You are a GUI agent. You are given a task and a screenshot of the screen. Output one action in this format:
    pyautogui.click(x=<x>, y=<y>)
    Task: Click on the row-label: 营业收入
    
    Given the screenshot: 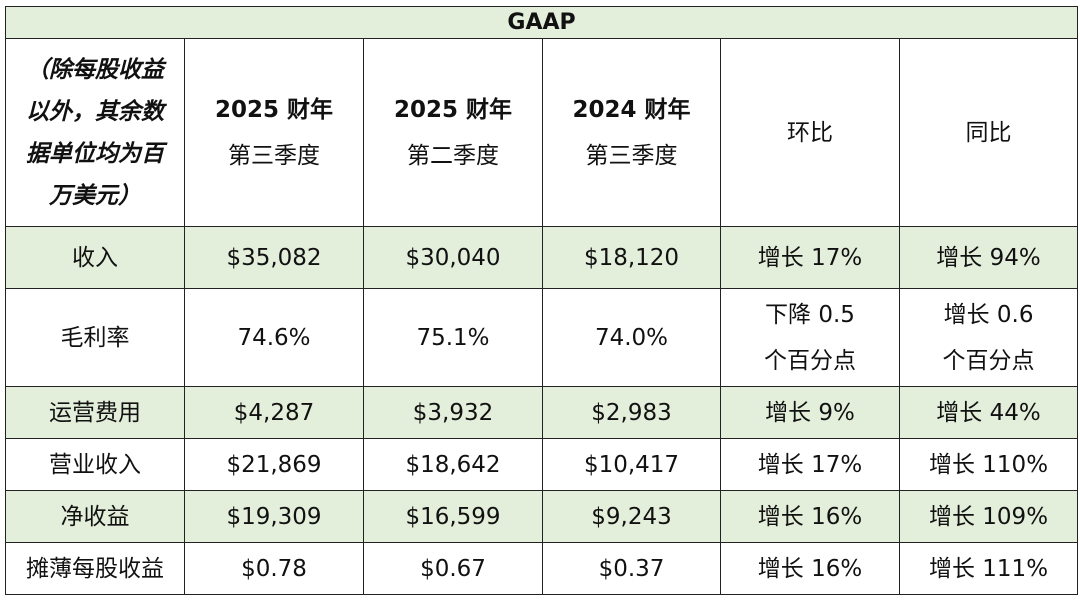 What is the action you would take?
    pyautogui.click(x=95, y=464)
    